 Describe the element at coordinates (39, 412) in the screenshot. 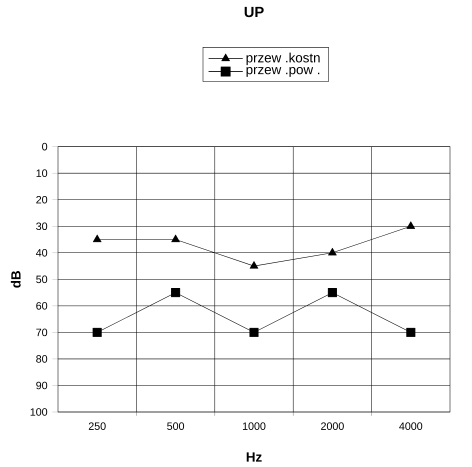

I see `y-tick-label: 100` at that location.